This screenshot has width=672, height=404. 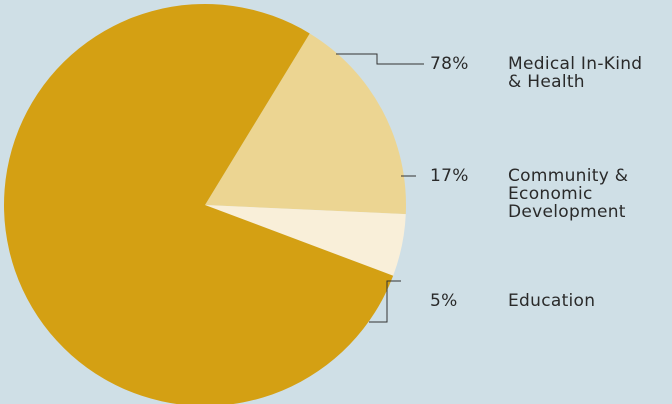 What do you see at coordinates (449, 176) in the screenshot?
I see `legend-percent-17: 17%` at bounding box center [449, 176].